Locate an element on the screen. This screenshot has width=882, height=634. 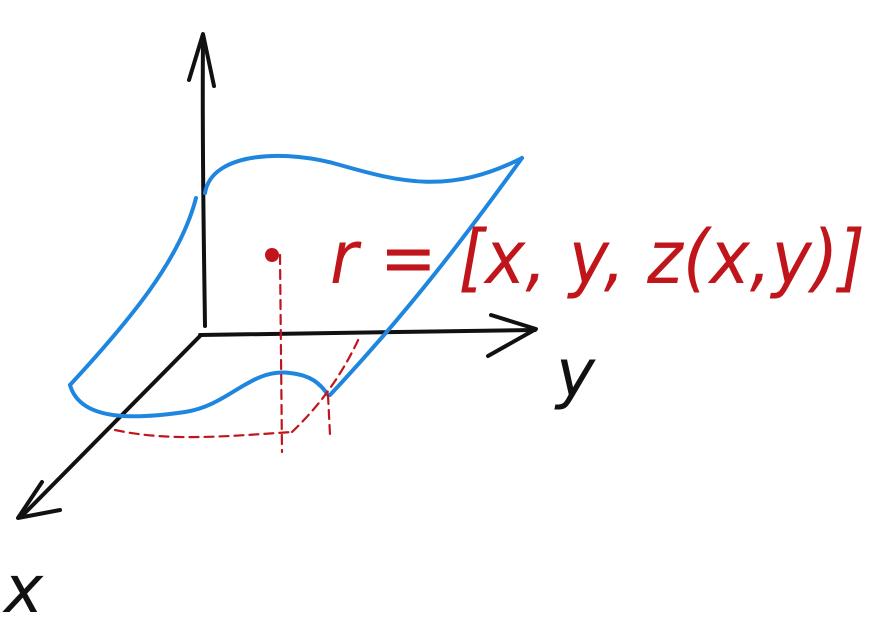
z-axis is located at coordinates (203, 183).